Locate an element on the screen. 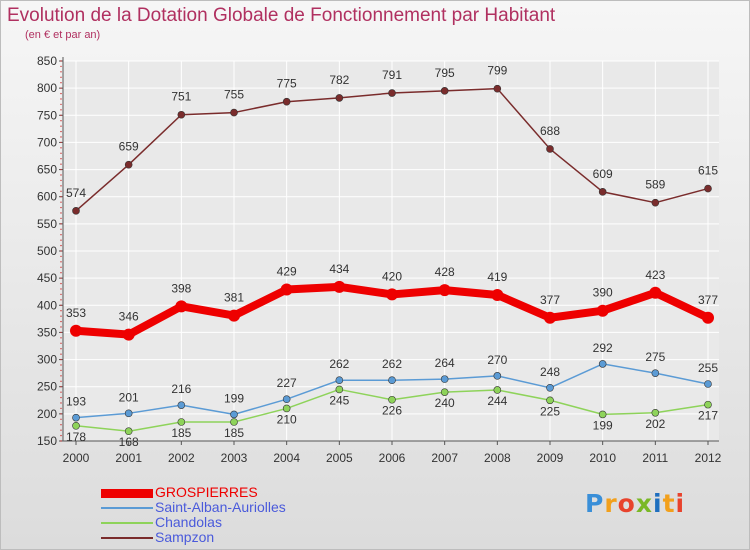 The height and width of the screenshot is (550, 750). legend-swatch is located at coordinates (127, 508).